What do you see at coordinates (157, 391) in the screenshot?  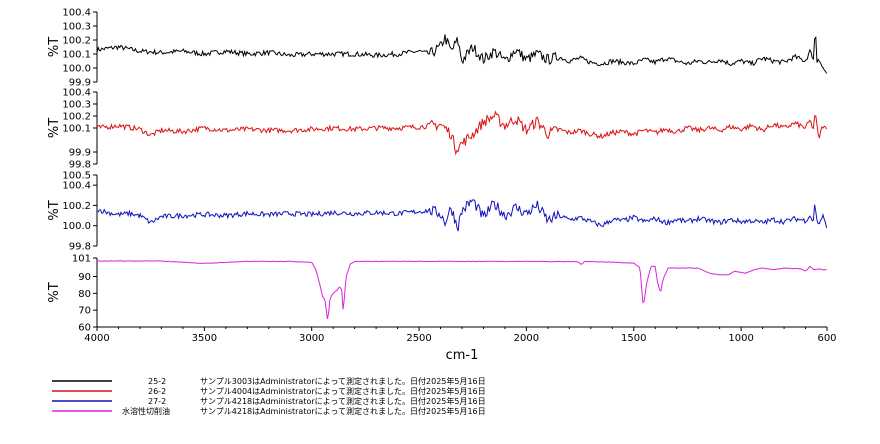 I see `legend-name-2: 26-2` at bounding box center [157, 391].